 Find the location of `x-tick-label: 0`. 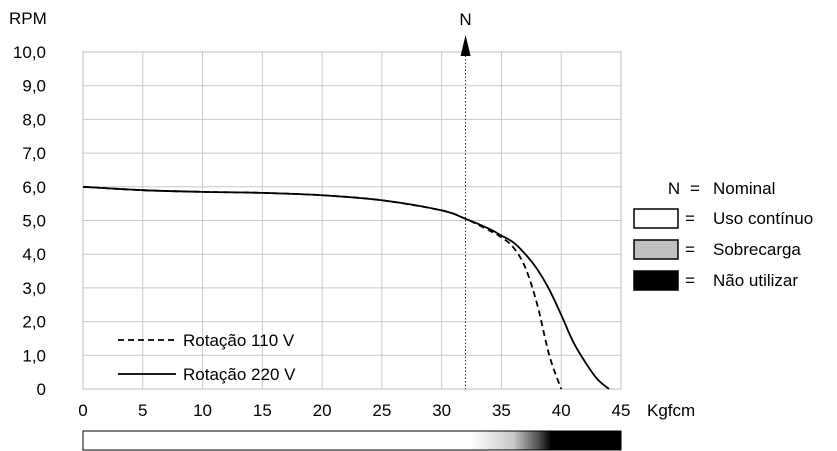

x-tick-label: 0 is located at coordinates (82, 410).